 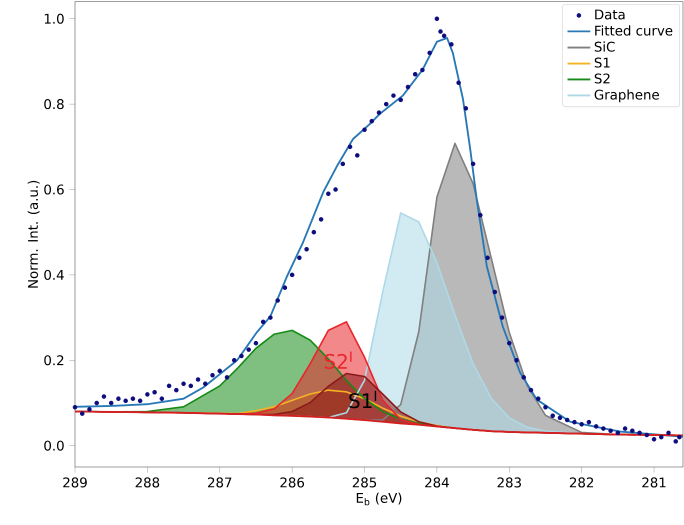 What do you see at coordinates (292, 482) in the screenshot?
I see `x-tick-label: 286` at bounding box center [292, 482].